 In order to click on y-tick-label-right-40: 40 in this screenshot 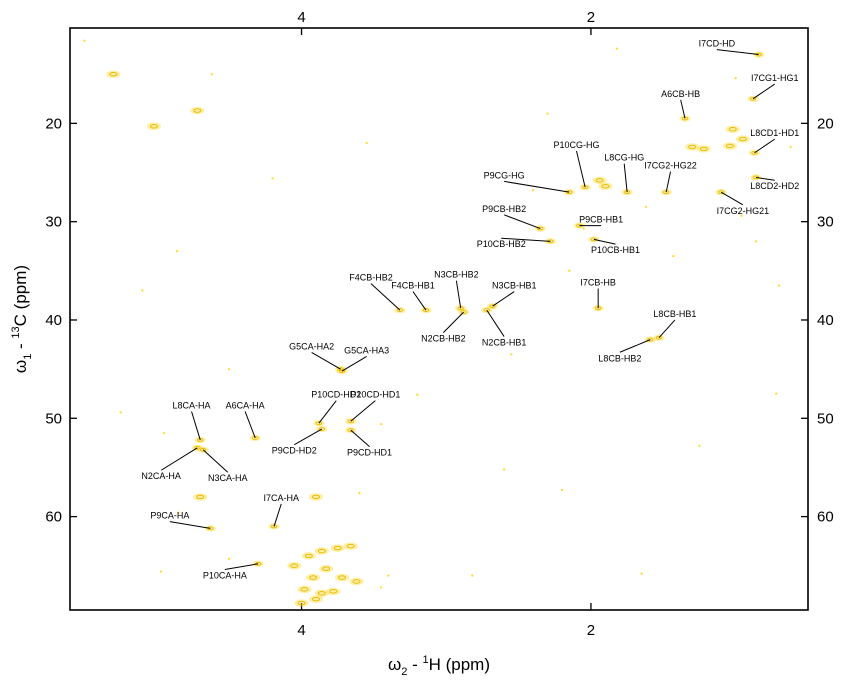, I will do `click(825, 320)`.